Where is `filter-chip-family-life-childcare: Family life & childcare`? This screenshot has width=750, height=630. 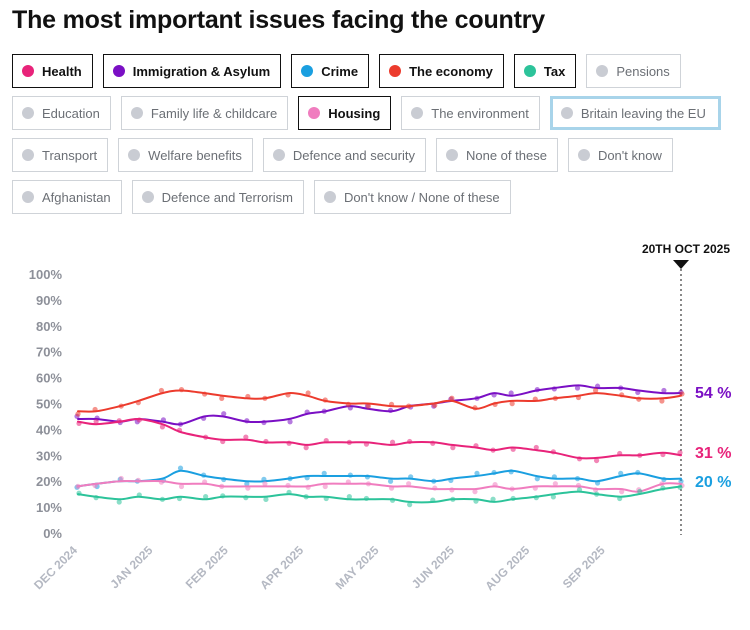 filter-chip-family-life-childcare: Family life & childcare is located at coordinates (204, 113).